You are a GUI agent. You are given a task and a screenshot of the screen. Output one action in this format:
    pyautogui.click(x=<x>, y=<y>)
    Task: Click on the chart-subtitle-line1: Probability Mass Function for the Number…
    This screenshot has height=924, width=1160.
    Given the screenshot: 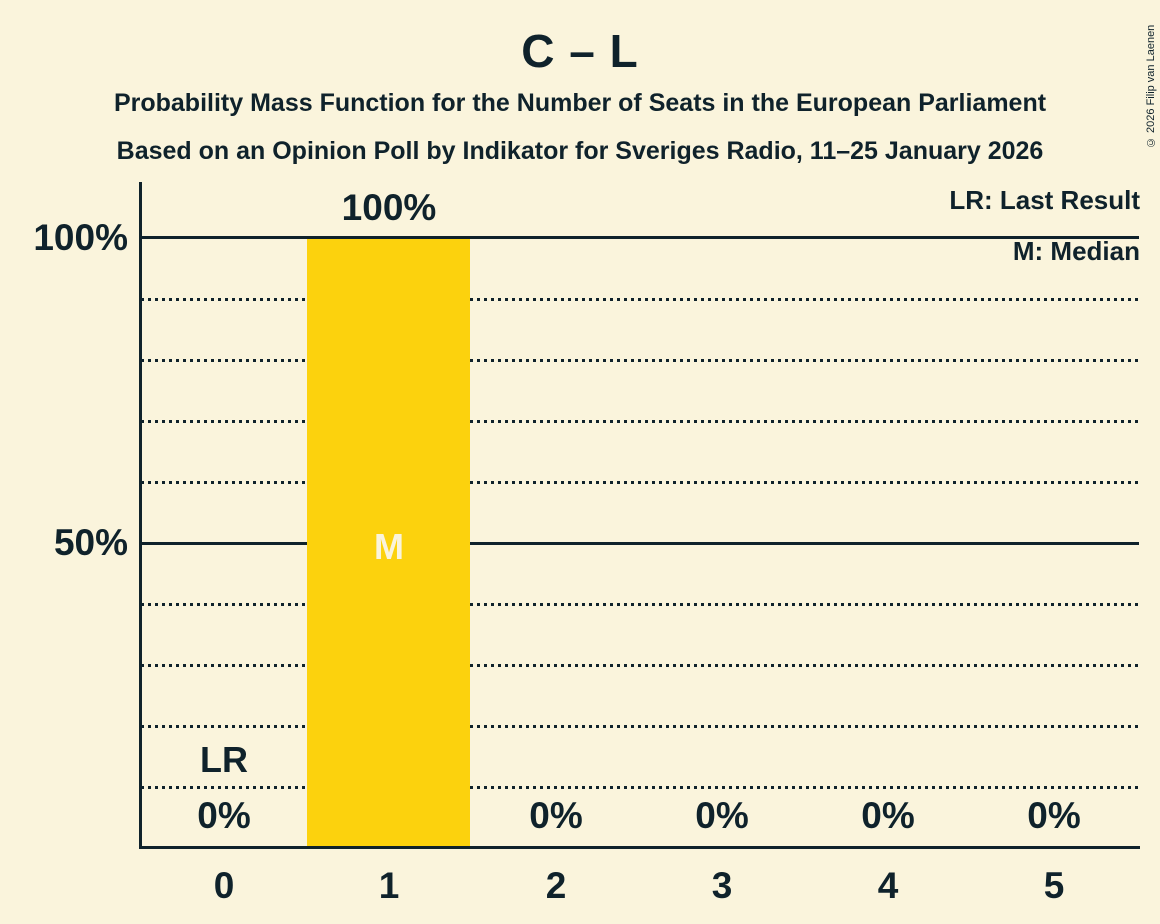 What is the action you would take?
    pyautogui.click(x=580, y=103)
    